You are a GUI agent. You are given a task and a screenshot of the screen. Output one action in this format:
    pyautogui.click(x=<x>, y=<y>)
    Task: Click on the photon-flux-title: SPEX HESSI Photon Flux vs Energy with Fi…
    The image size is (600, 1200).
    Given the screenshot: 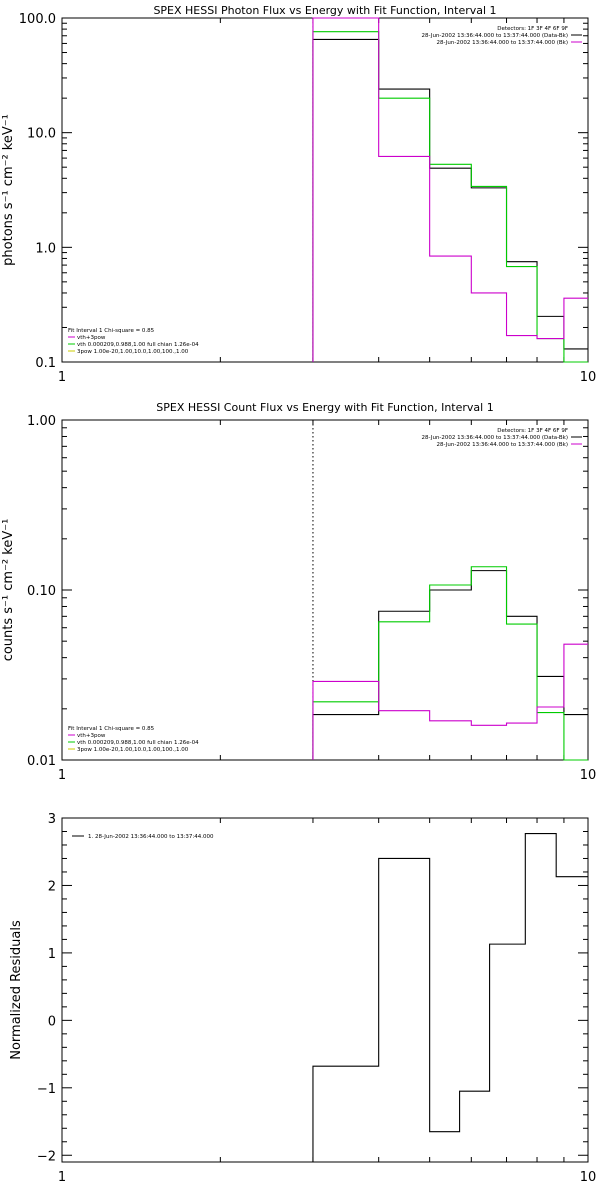 What is the action you would take?
    pyautogui.click(x=324, y=10)
    